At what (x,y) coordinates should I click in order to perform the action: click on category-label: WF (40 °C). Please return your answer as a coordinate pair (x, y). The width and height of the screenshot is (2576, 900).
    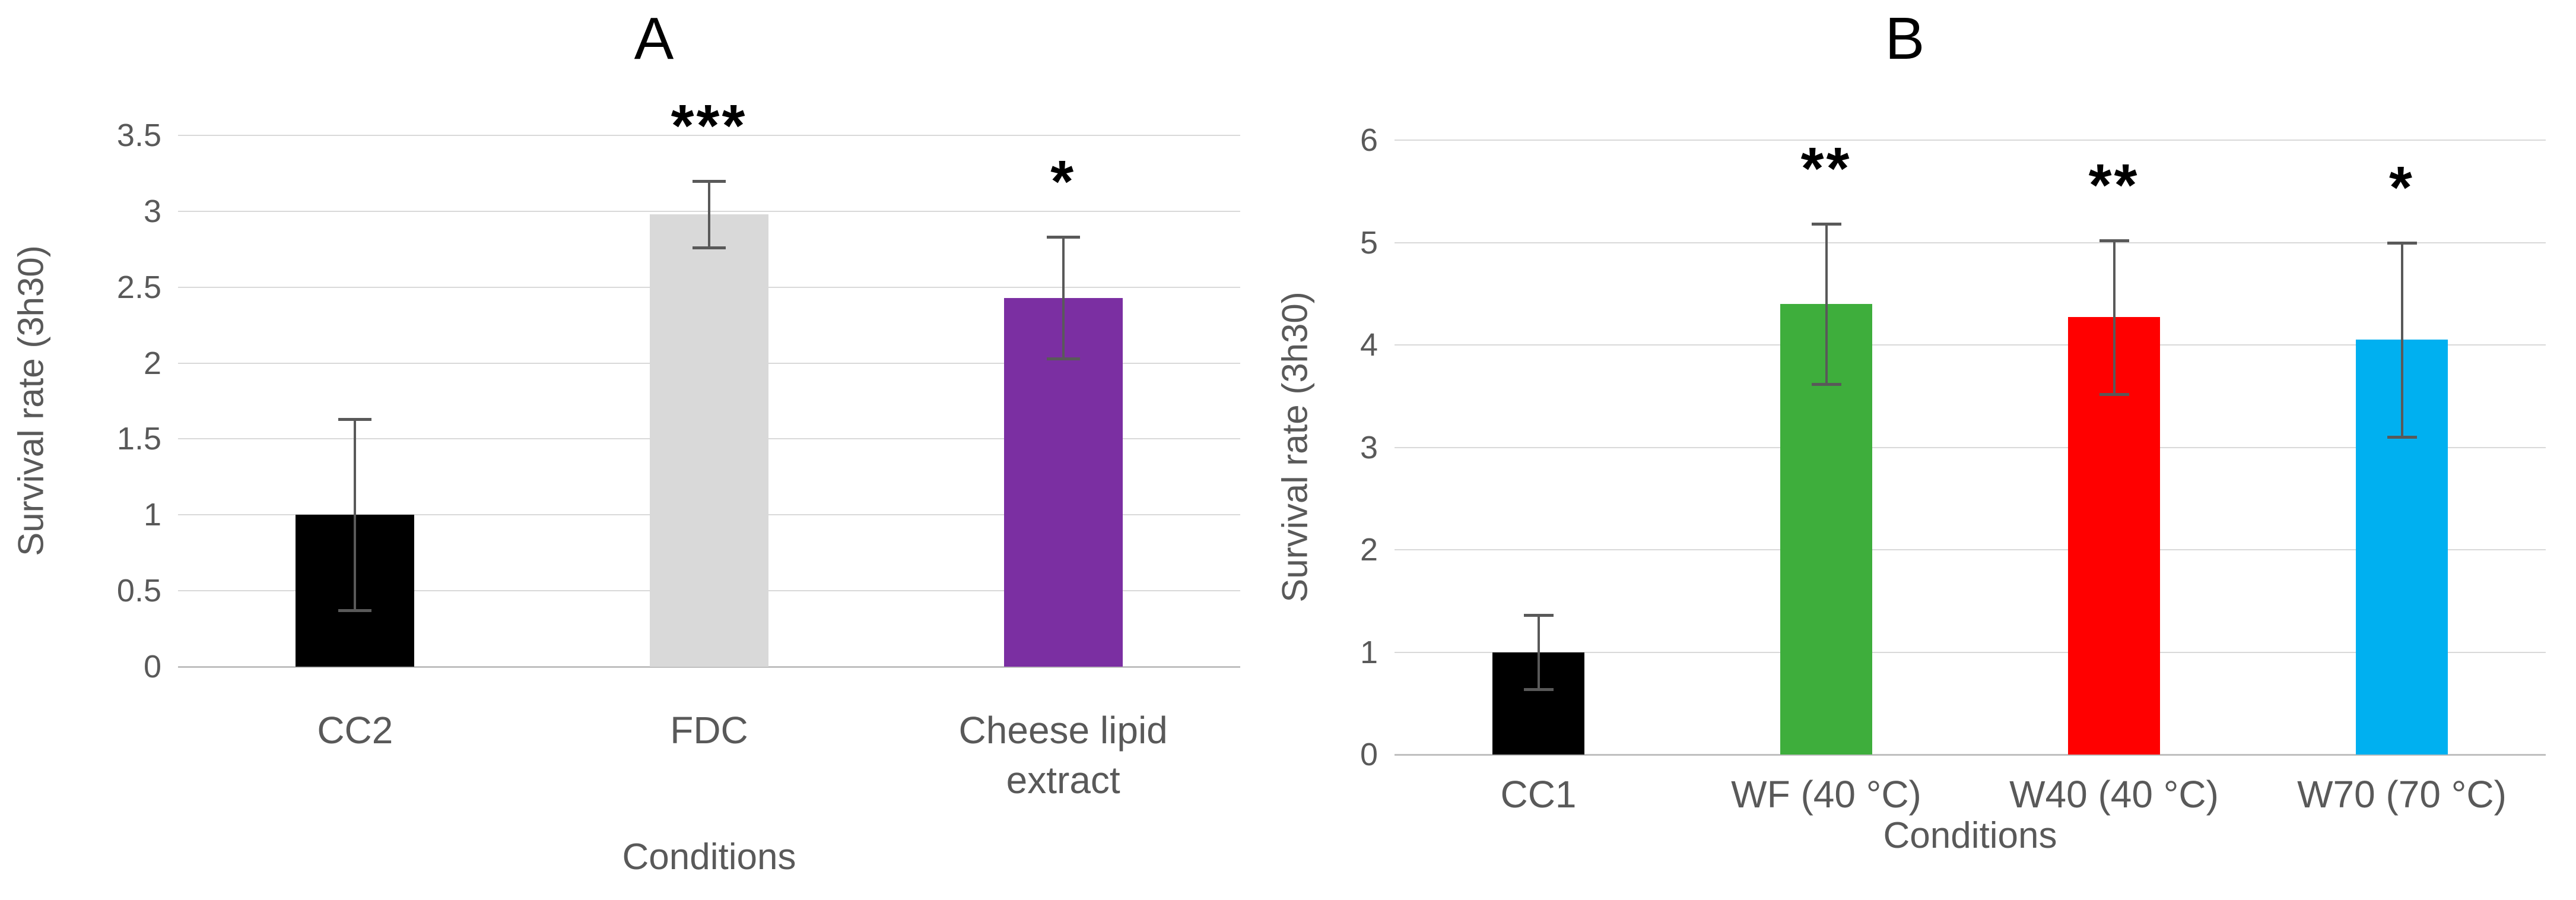
    Looking at the image, I should click on (1826, 795).